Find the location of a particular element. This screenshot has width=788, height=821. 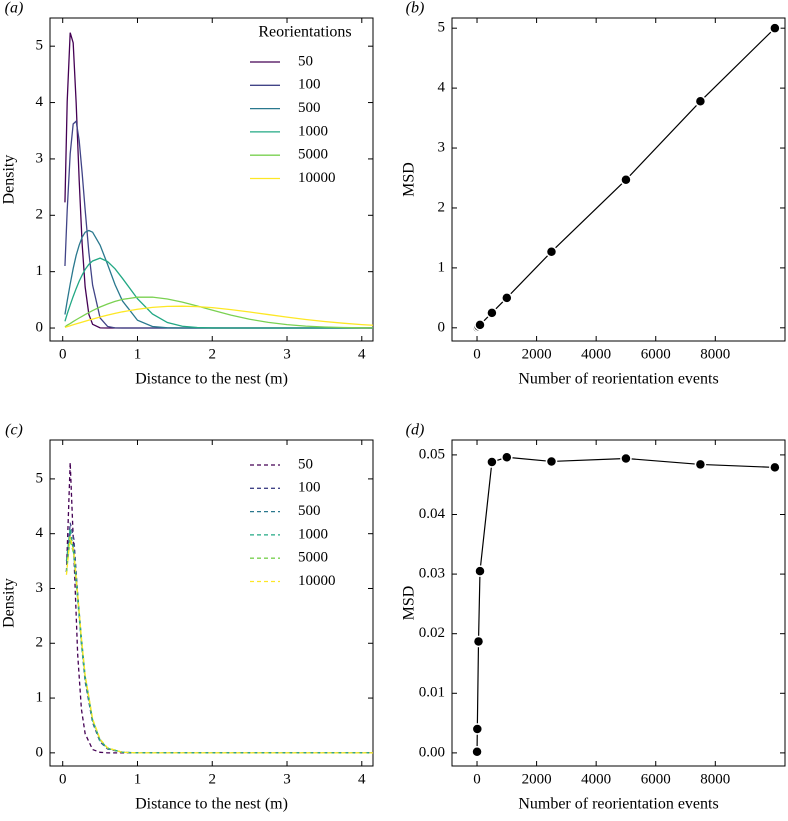

panel-label: (b) is located at coordinates (415, 8).